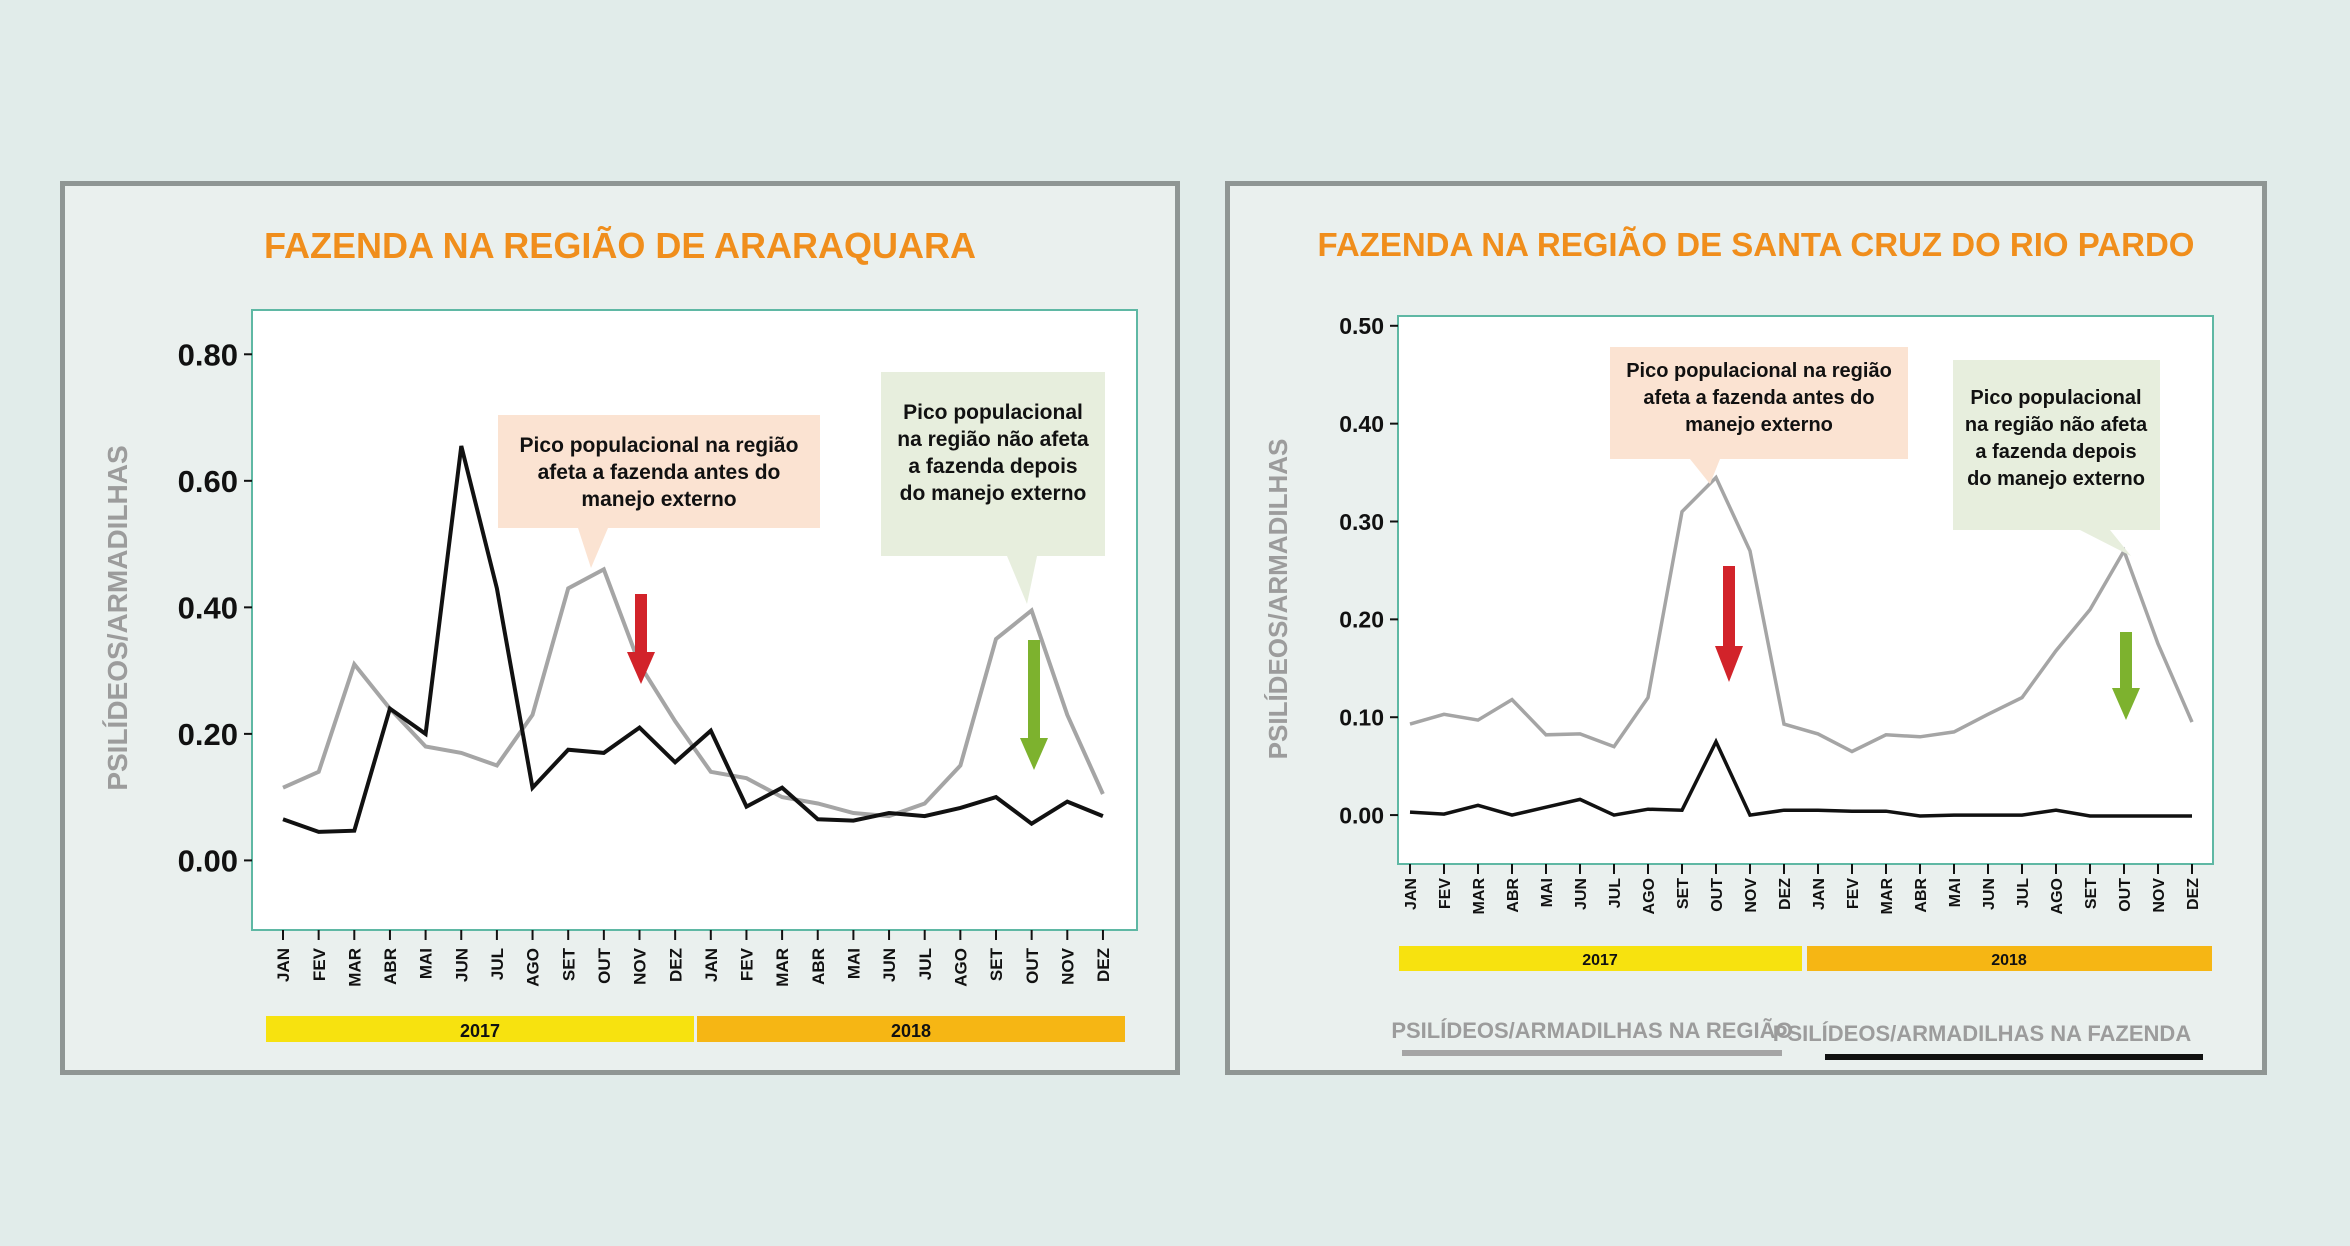 This screenshot has height=1246, width=2350. What do you see at coordinates (208, 481) in the screenshot?
I see `y-tick-label: 0.60` at bounding box center [208, 481].